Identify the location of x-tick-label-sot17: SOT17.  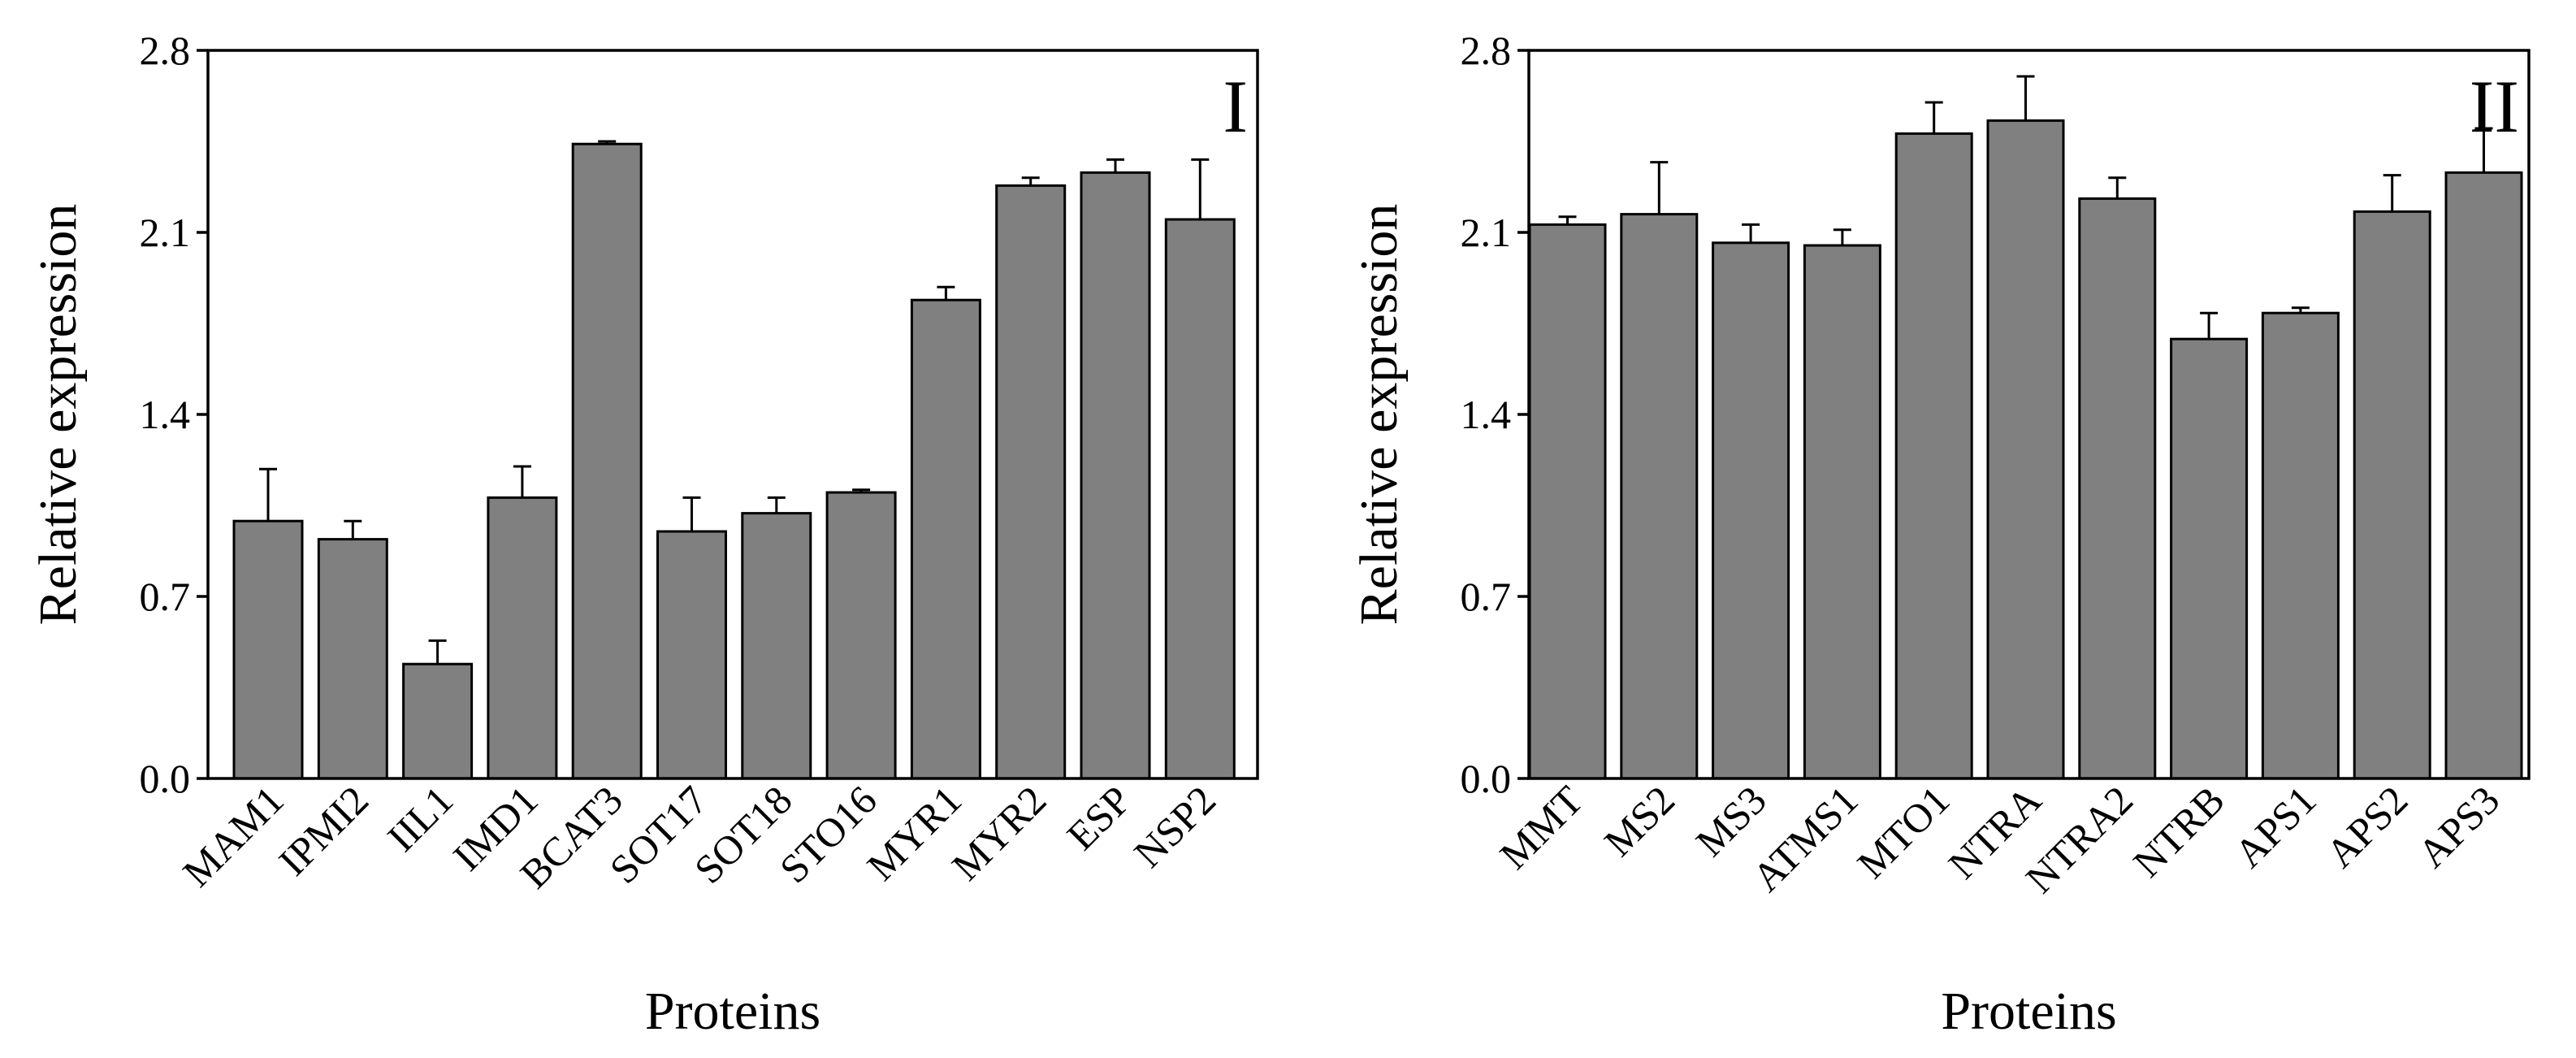
(659, 834).